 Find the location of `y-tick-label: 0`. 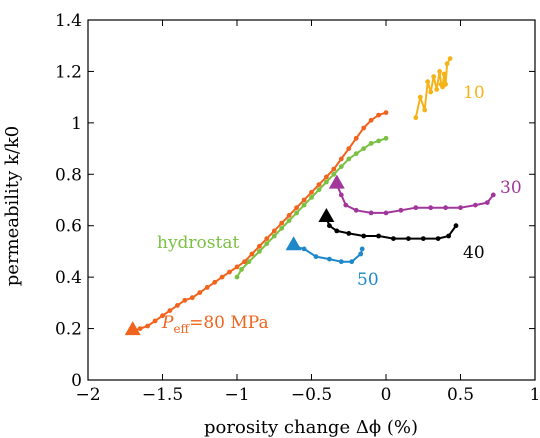

y-tick-label: 0 is located at coordinates (76, 381).